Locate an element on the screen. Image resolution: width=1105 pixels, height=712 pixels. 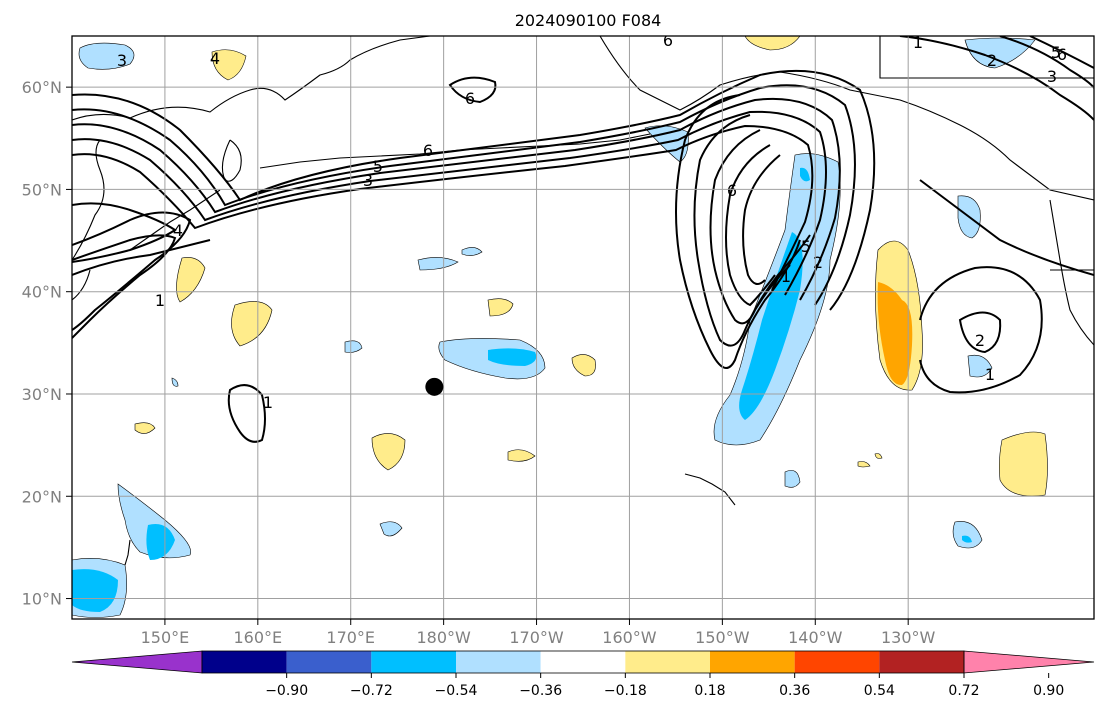
colorbar-extend-low is located at coordinates (137, 662).